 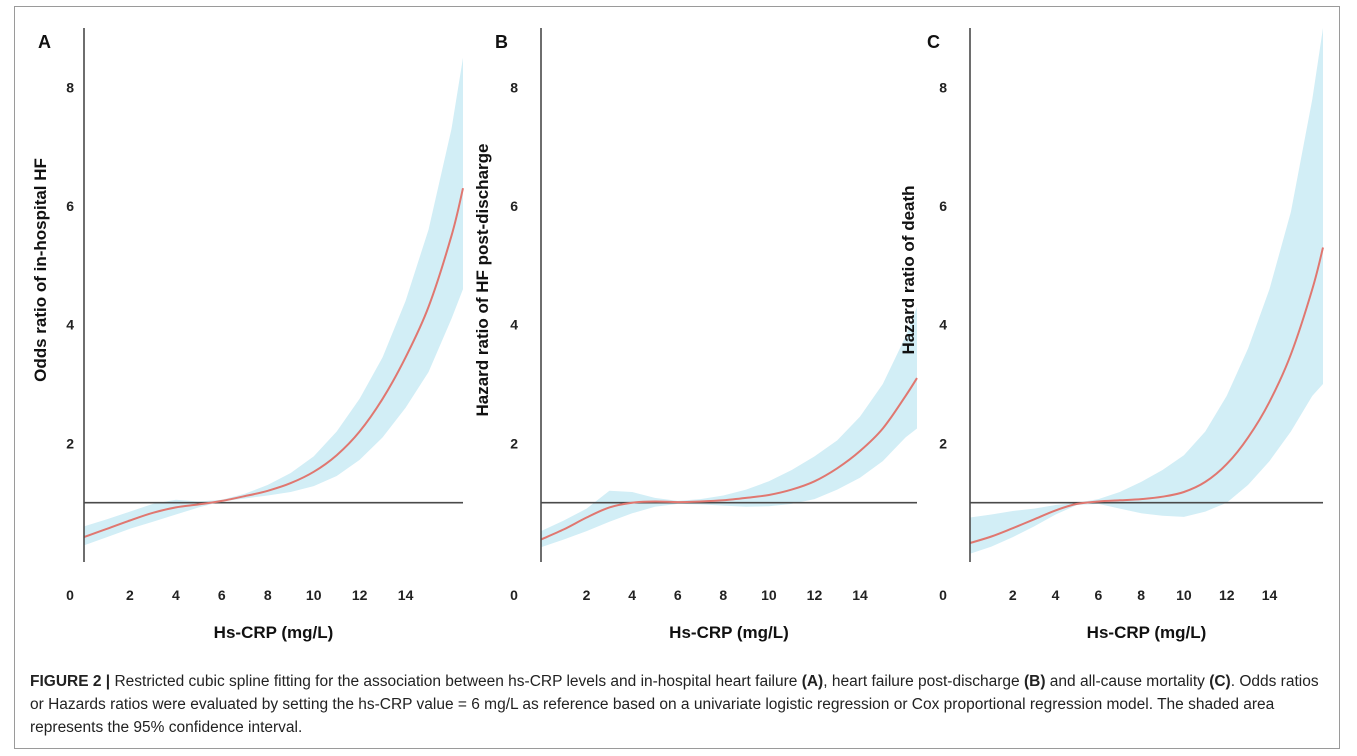 I want to click on panel-c-x-tick-label: 0, so click(x=943, y=595).